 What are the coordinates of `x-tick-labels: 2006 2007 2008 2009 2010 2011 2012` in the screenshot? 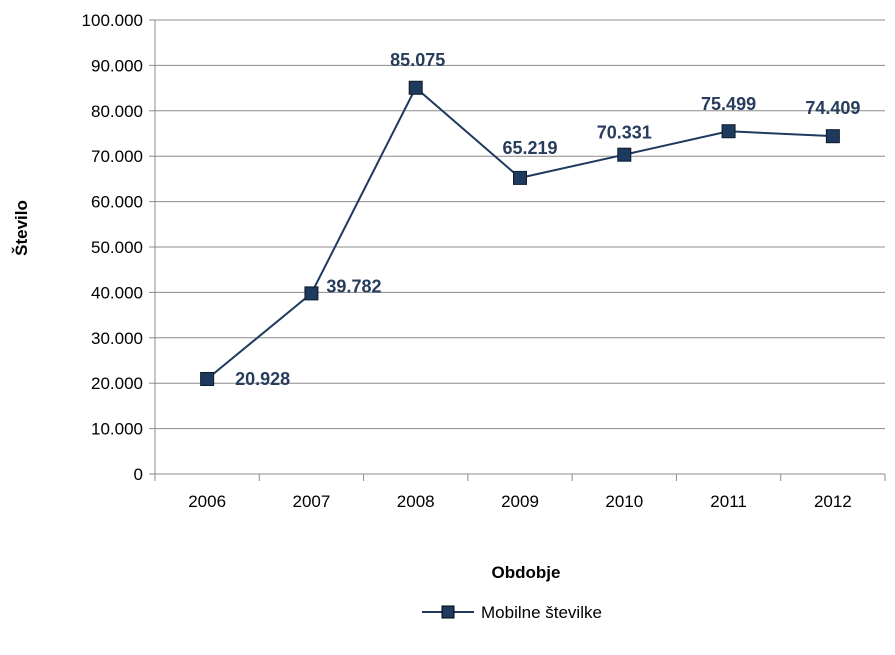 It's located at (520, 501).